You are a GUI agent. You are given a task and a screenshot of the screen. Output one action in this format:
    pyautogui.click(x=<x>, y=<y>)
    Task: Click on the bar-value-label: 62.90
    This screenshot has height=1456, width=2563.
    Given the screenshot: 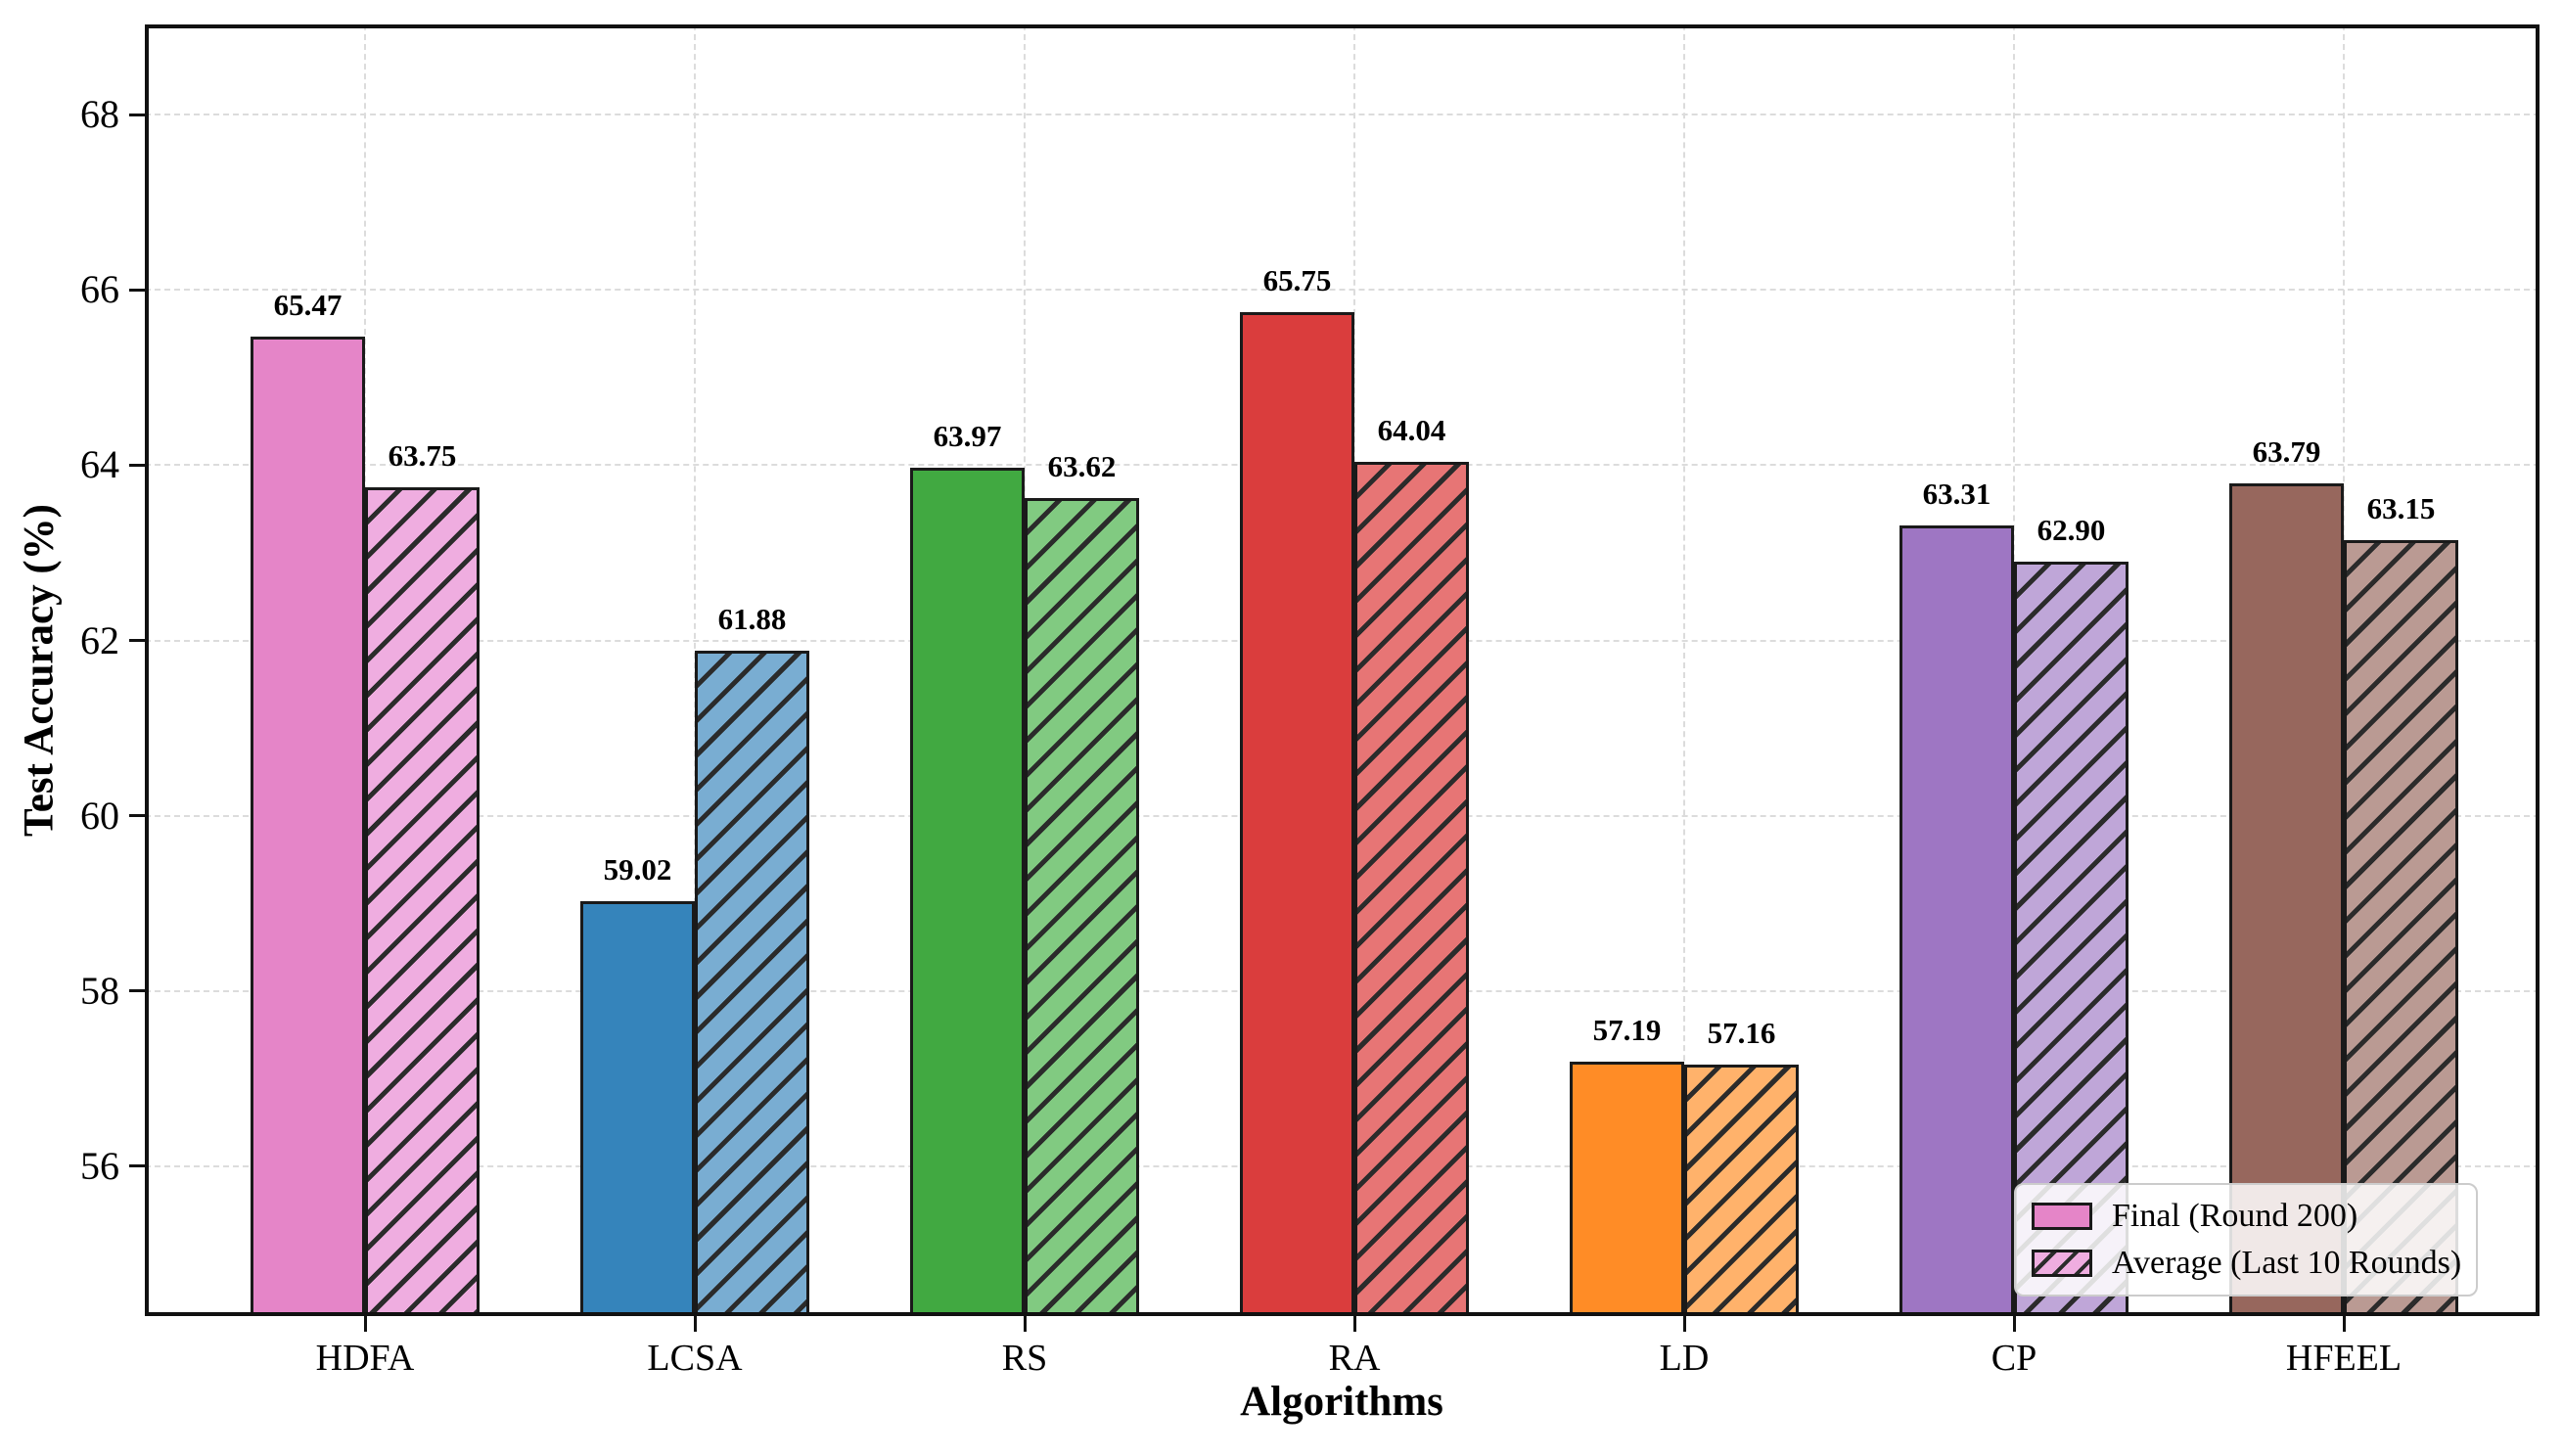 What is the action you would take?
    pyautogui.click(x=2072, y=529)
    